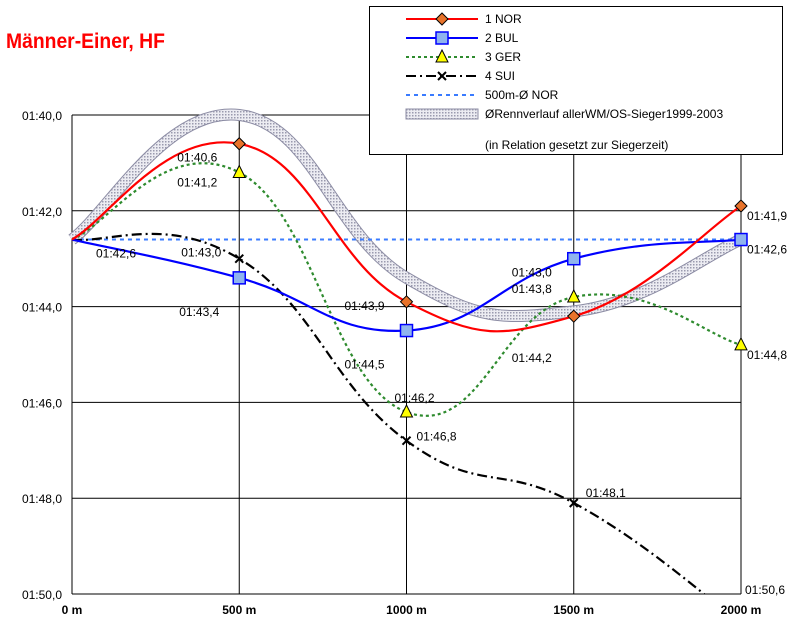 The height and width of the screenshot is (628, 800). What do you see at coordinates (532, 358) in the screenshot?
I see `data-label: 01:44,2` at bounding box center [532, 358].